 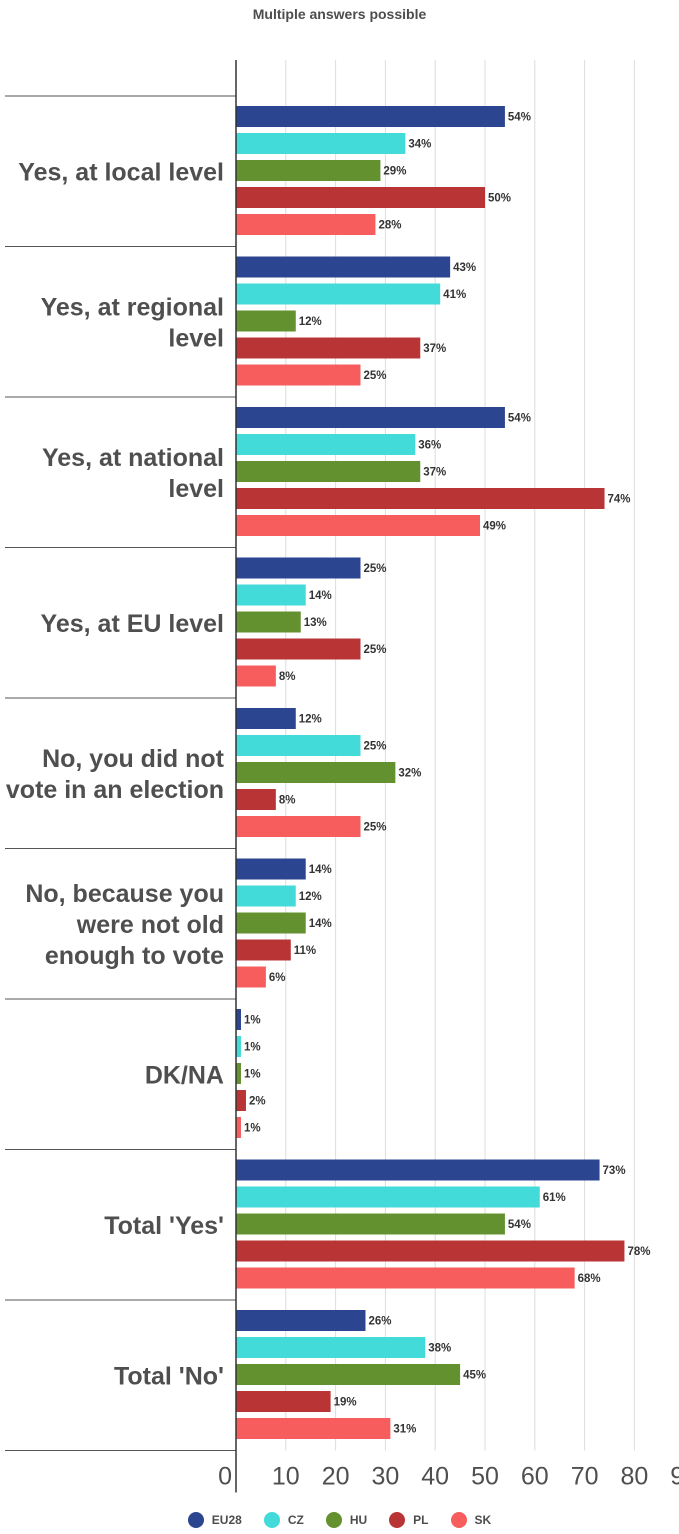 What do you see at coordinates (150, 925) in the screenshot?
I see `category-label: were not old` at bounding box center [150, 925].